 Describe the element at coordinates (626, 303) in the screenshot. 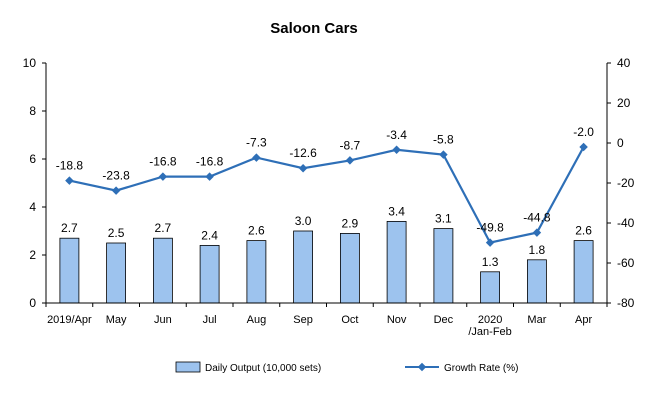

I see `y-right-tick-label-0: -80` at that location.